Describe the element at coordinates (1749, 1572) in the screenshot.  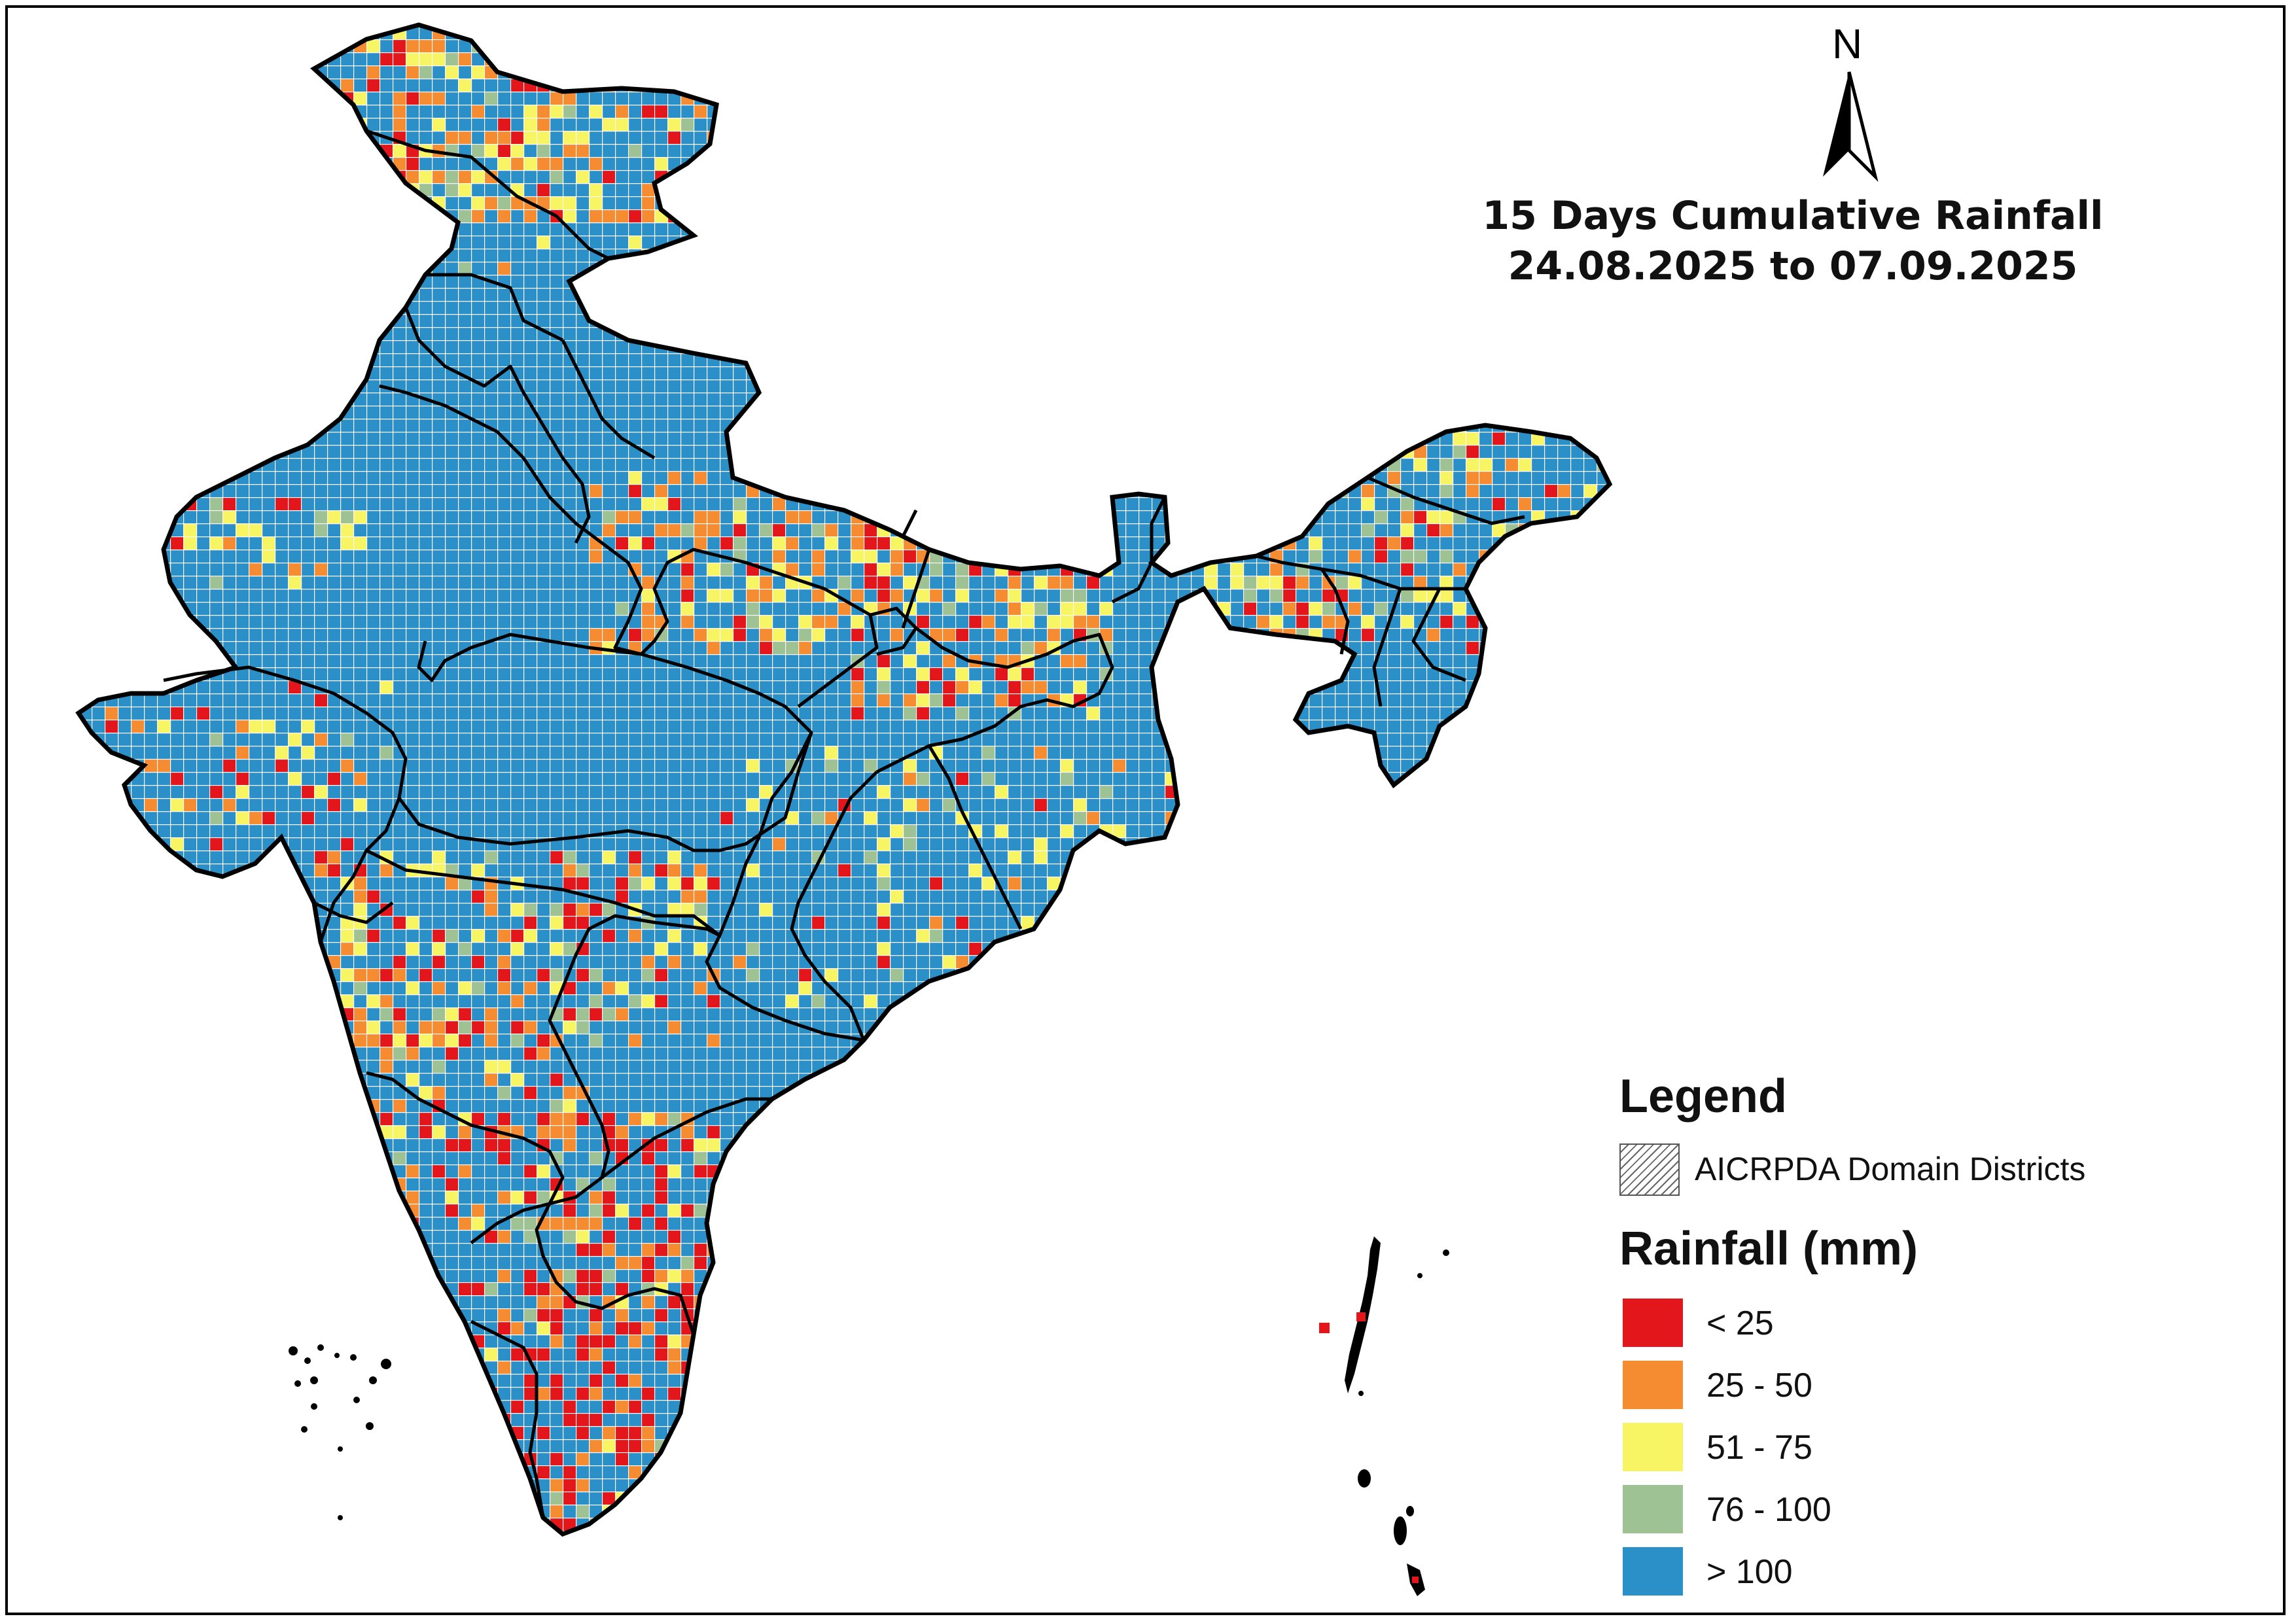
I see `legend-class-label: > 100` at that location.